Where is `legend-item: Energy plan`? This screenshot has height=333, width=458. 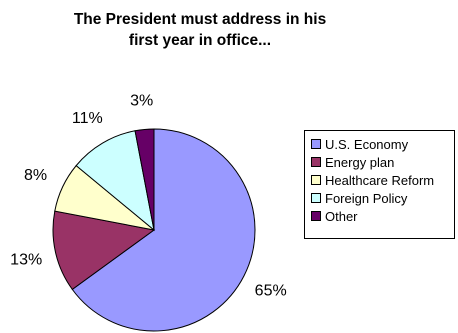
legend-item: Energy plan is located at coordinates (382, 162).